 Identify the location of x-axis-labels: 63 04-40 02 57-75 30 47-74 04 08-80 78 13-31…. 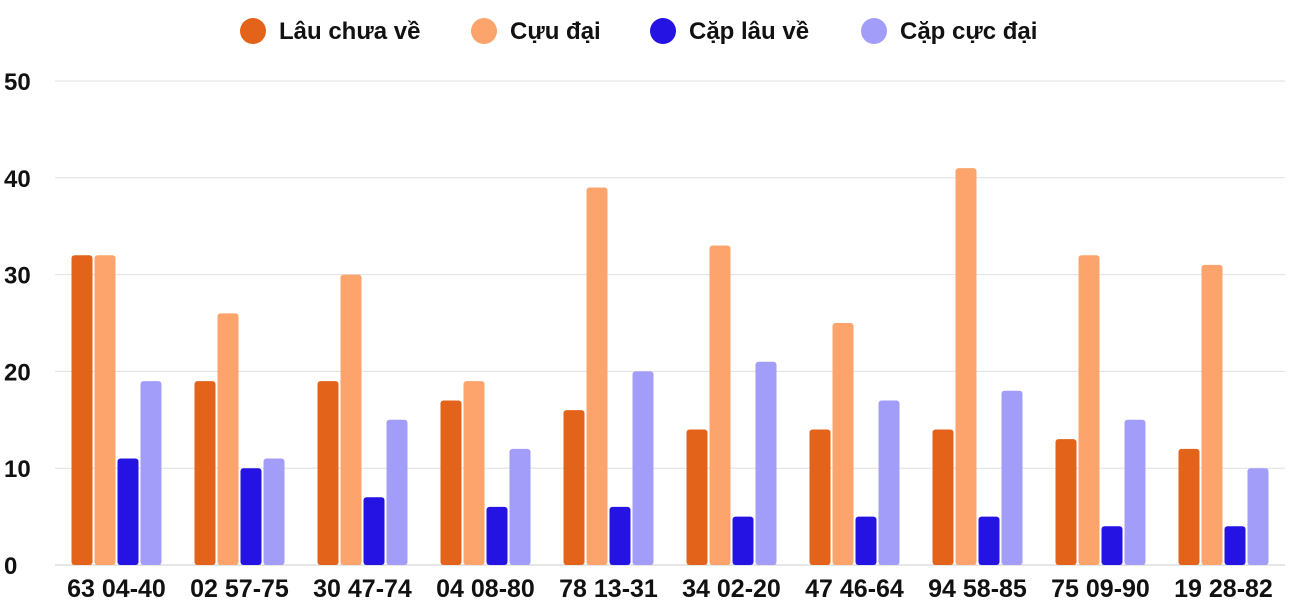
(670, 587).